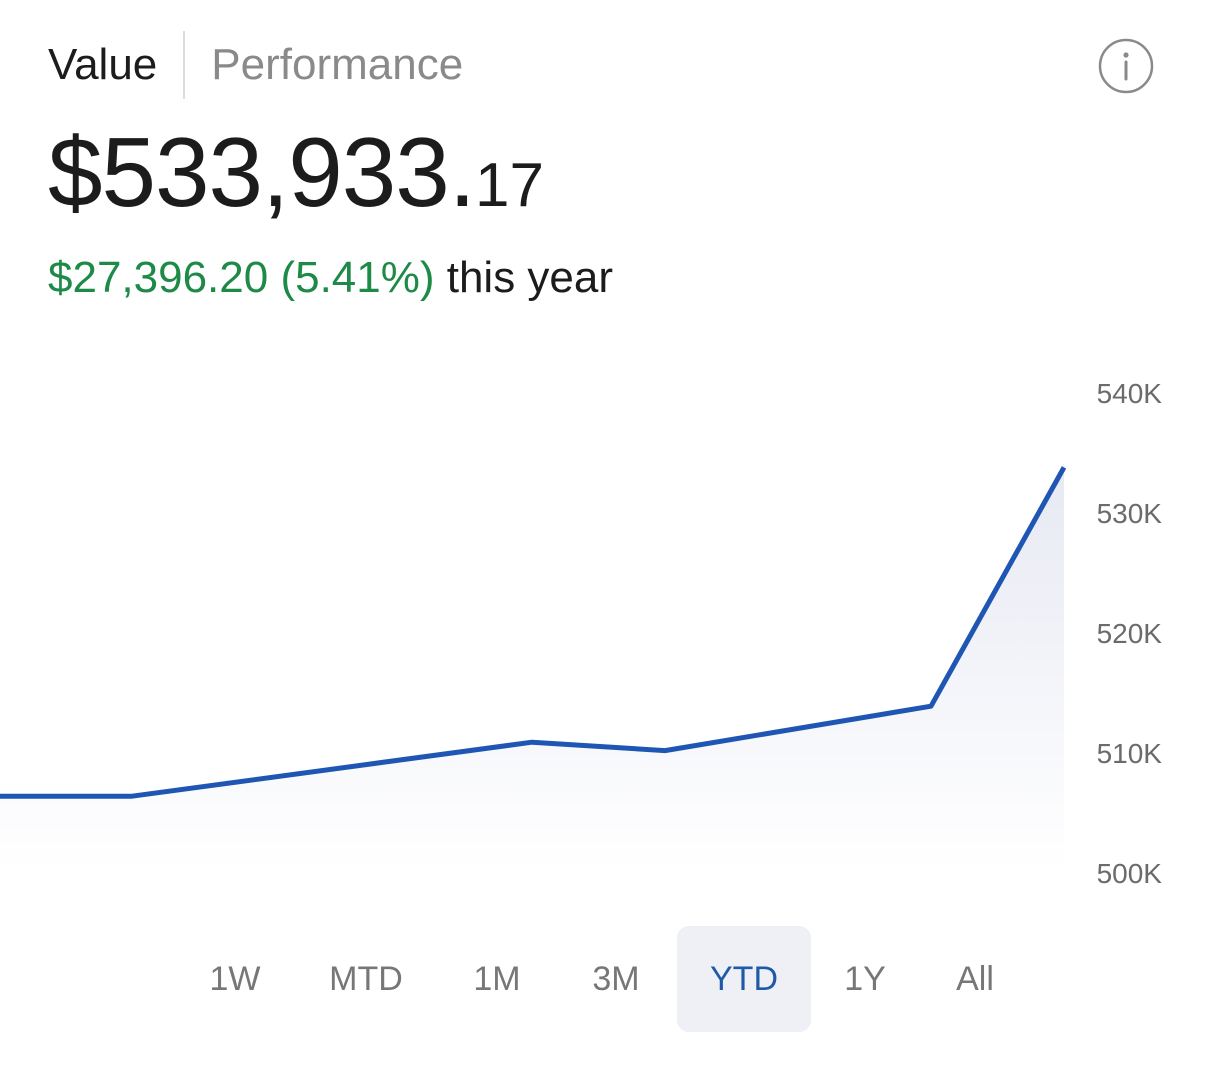  What do you see at coordinates (524, 277) in the screenshot?
I see `change-period-label: this year` at bounding box center [524, 277].